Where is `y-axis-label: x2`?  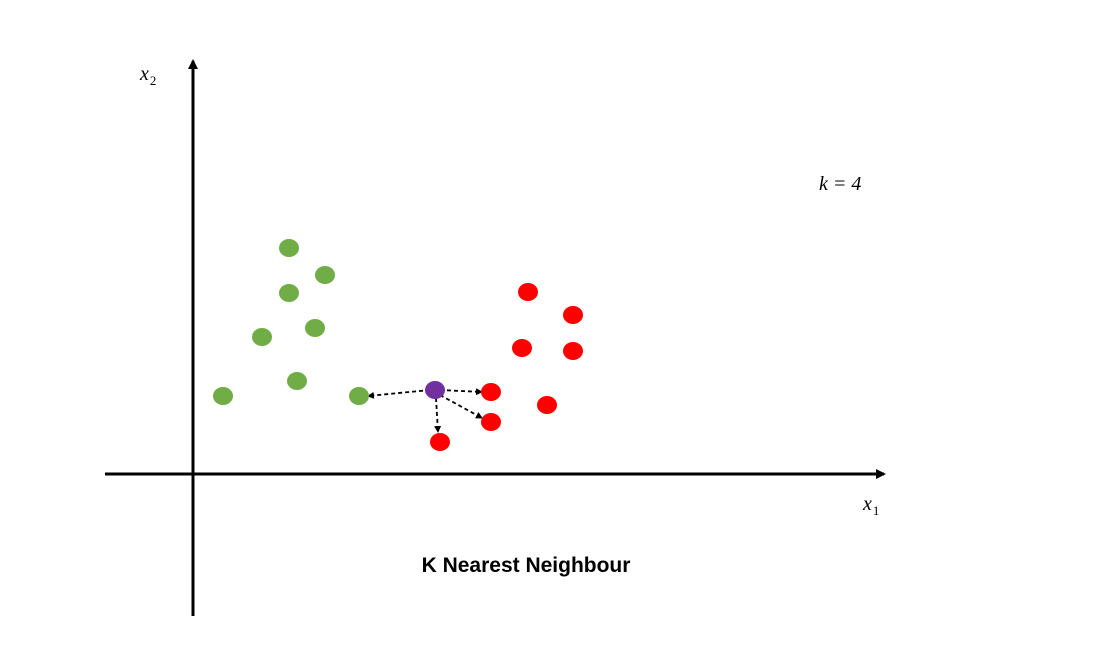
y-axis-label: x2 is located at coordinates (147, 75).